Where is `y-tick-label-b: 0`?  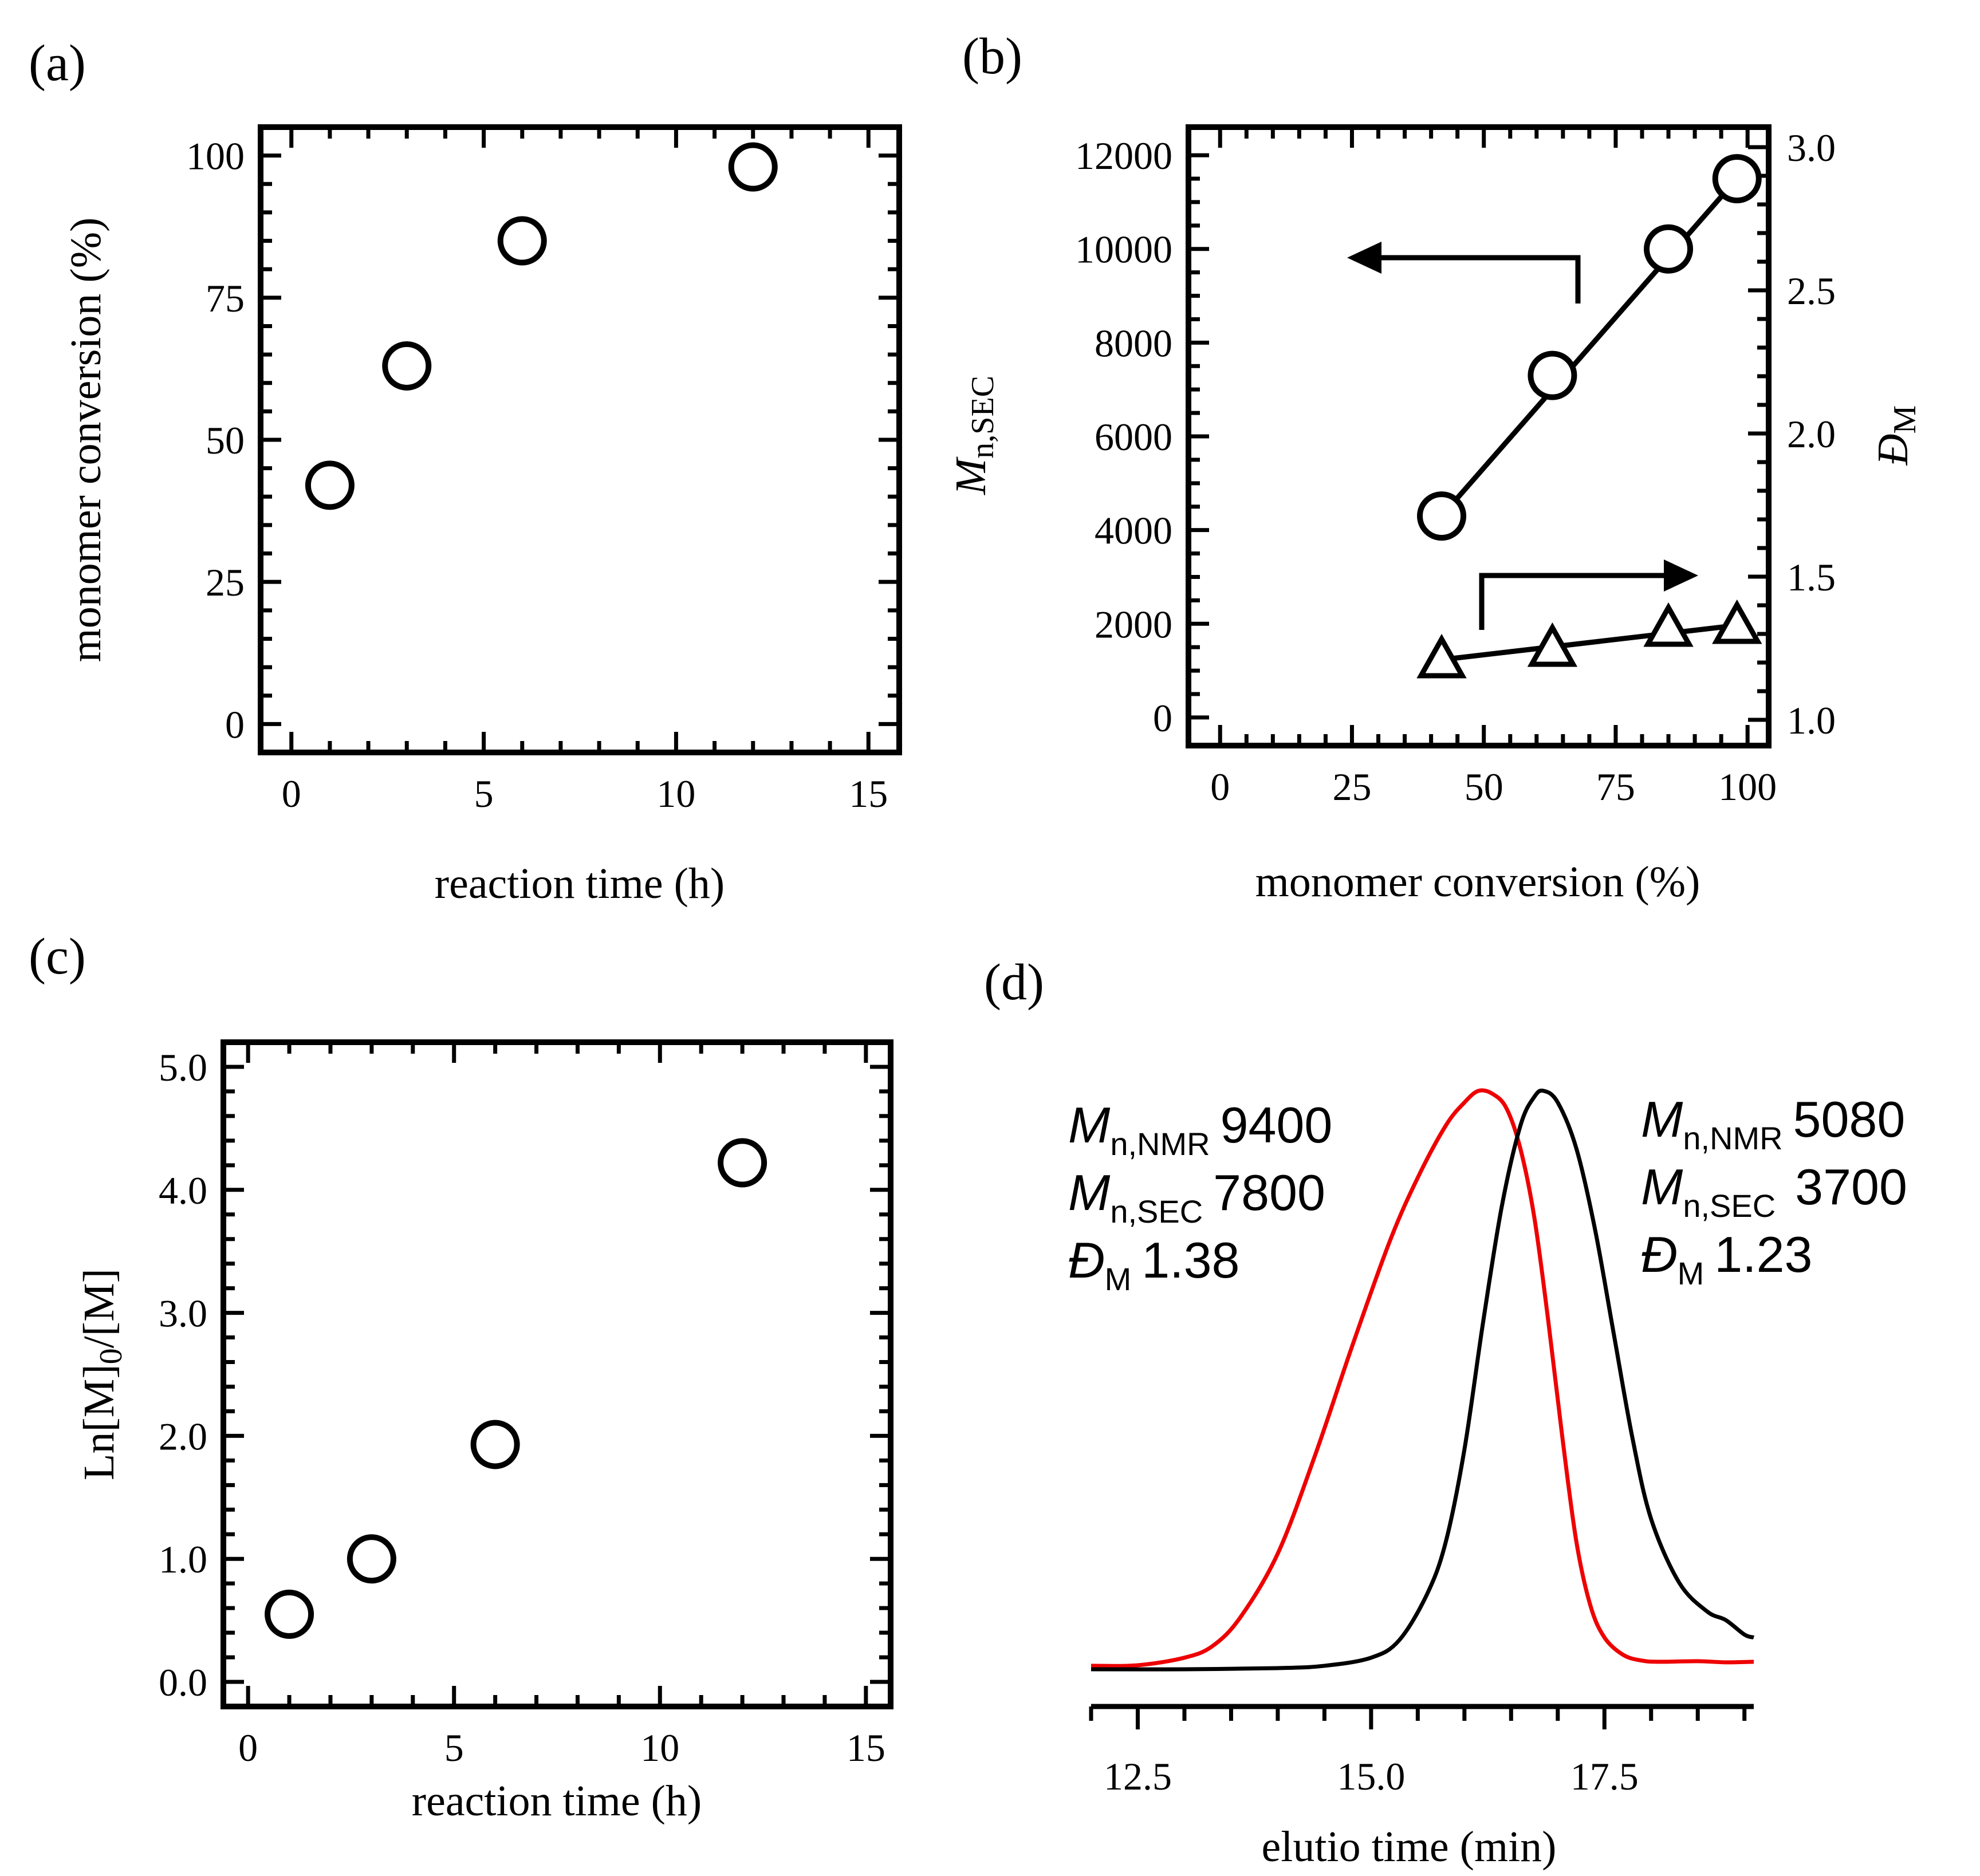
y-tick-label-b: 0 is located at coordinates (1162, 718).